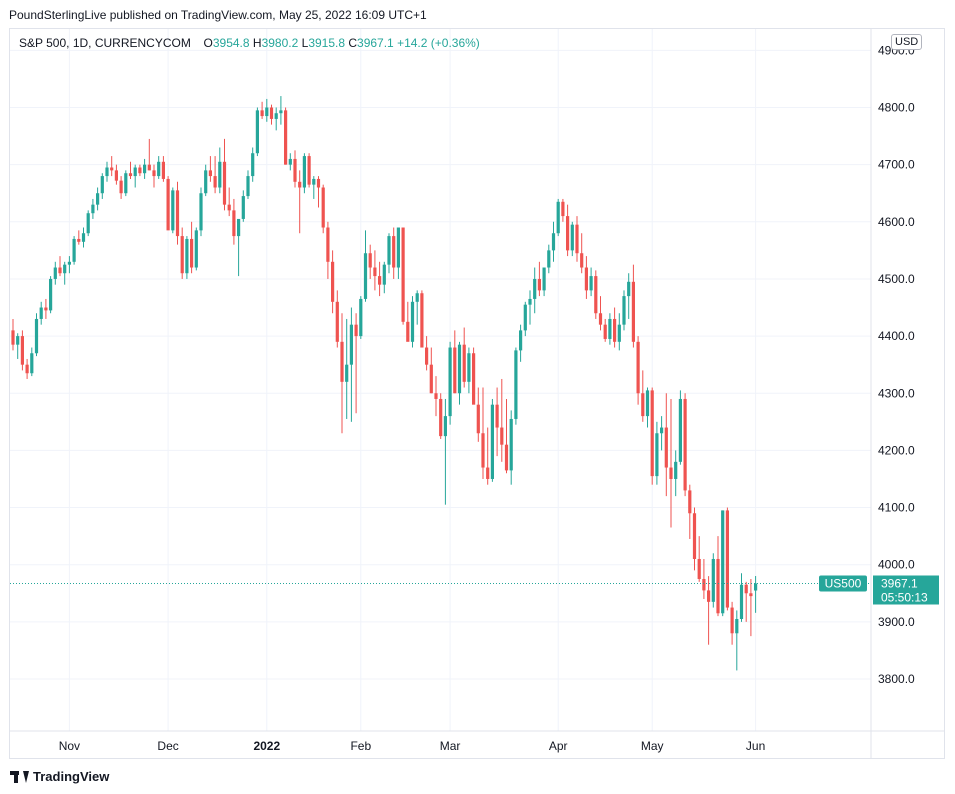 The height and width of the screenshot is (794, 955). Describe the element at coordinates (896, 508) in the screenshot. I see `y-tick-label: 4100.0` at that location.